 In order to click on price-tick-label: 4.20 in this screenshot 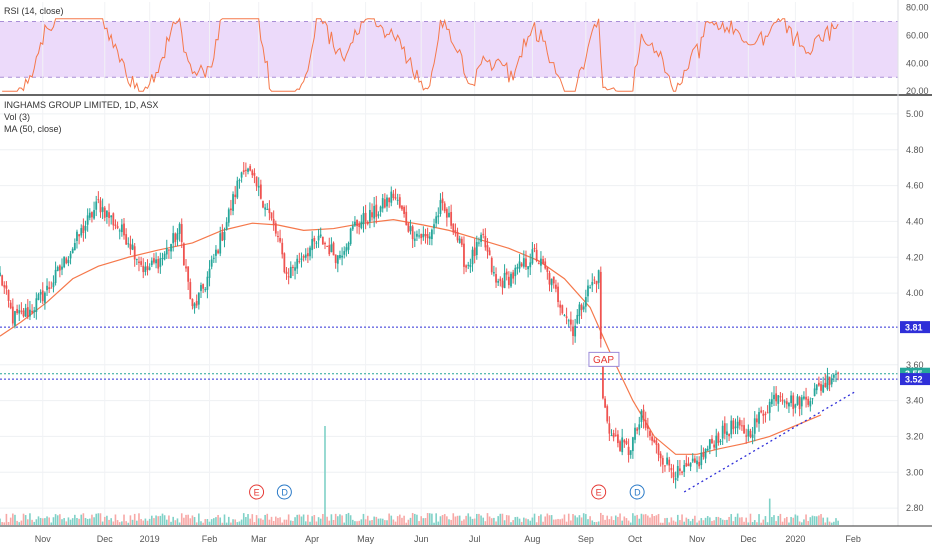, I will do `click(915, 257)`.